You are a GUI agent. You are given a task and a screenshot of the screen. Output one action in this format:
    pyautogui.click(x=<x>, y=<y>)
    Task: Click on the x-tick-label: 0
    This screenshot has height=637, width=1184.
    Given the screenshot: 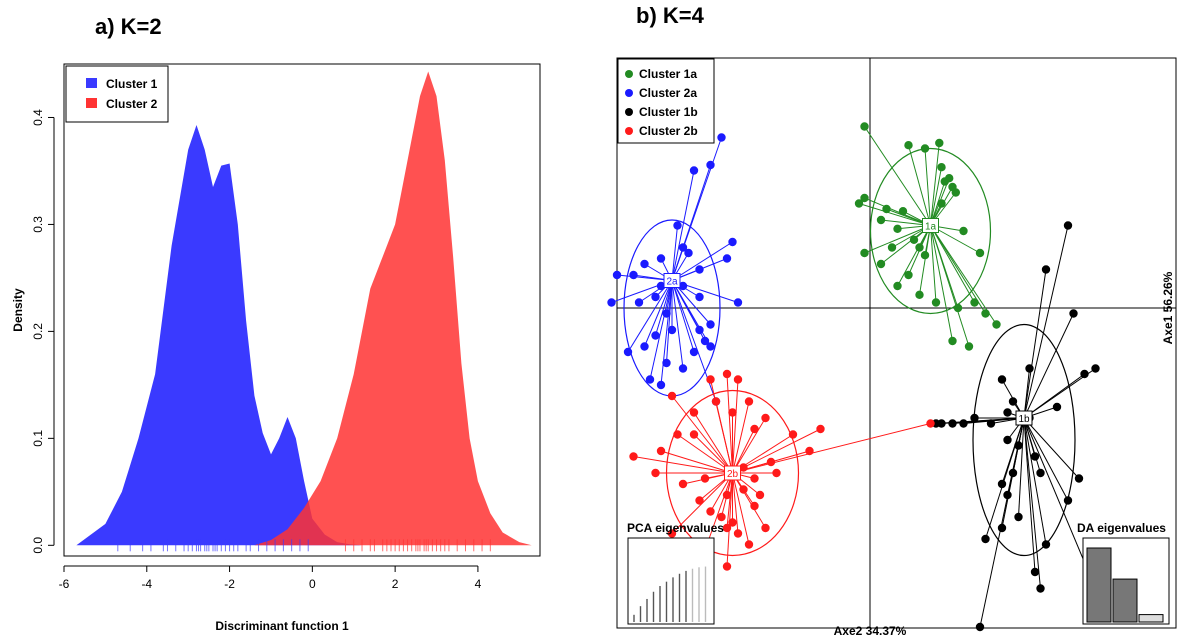 What is the action you would take?
    pyautogui.click(x=312, y=584)
    